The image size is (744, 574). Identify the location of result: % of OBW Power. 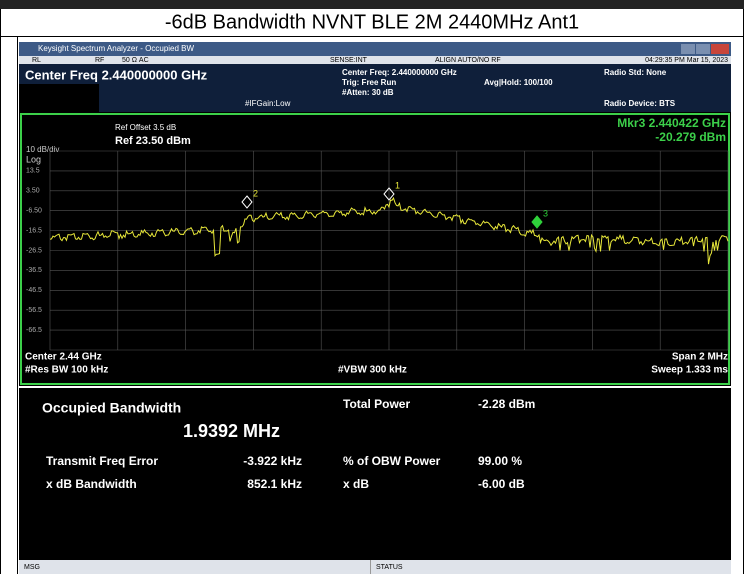
(392, 461).